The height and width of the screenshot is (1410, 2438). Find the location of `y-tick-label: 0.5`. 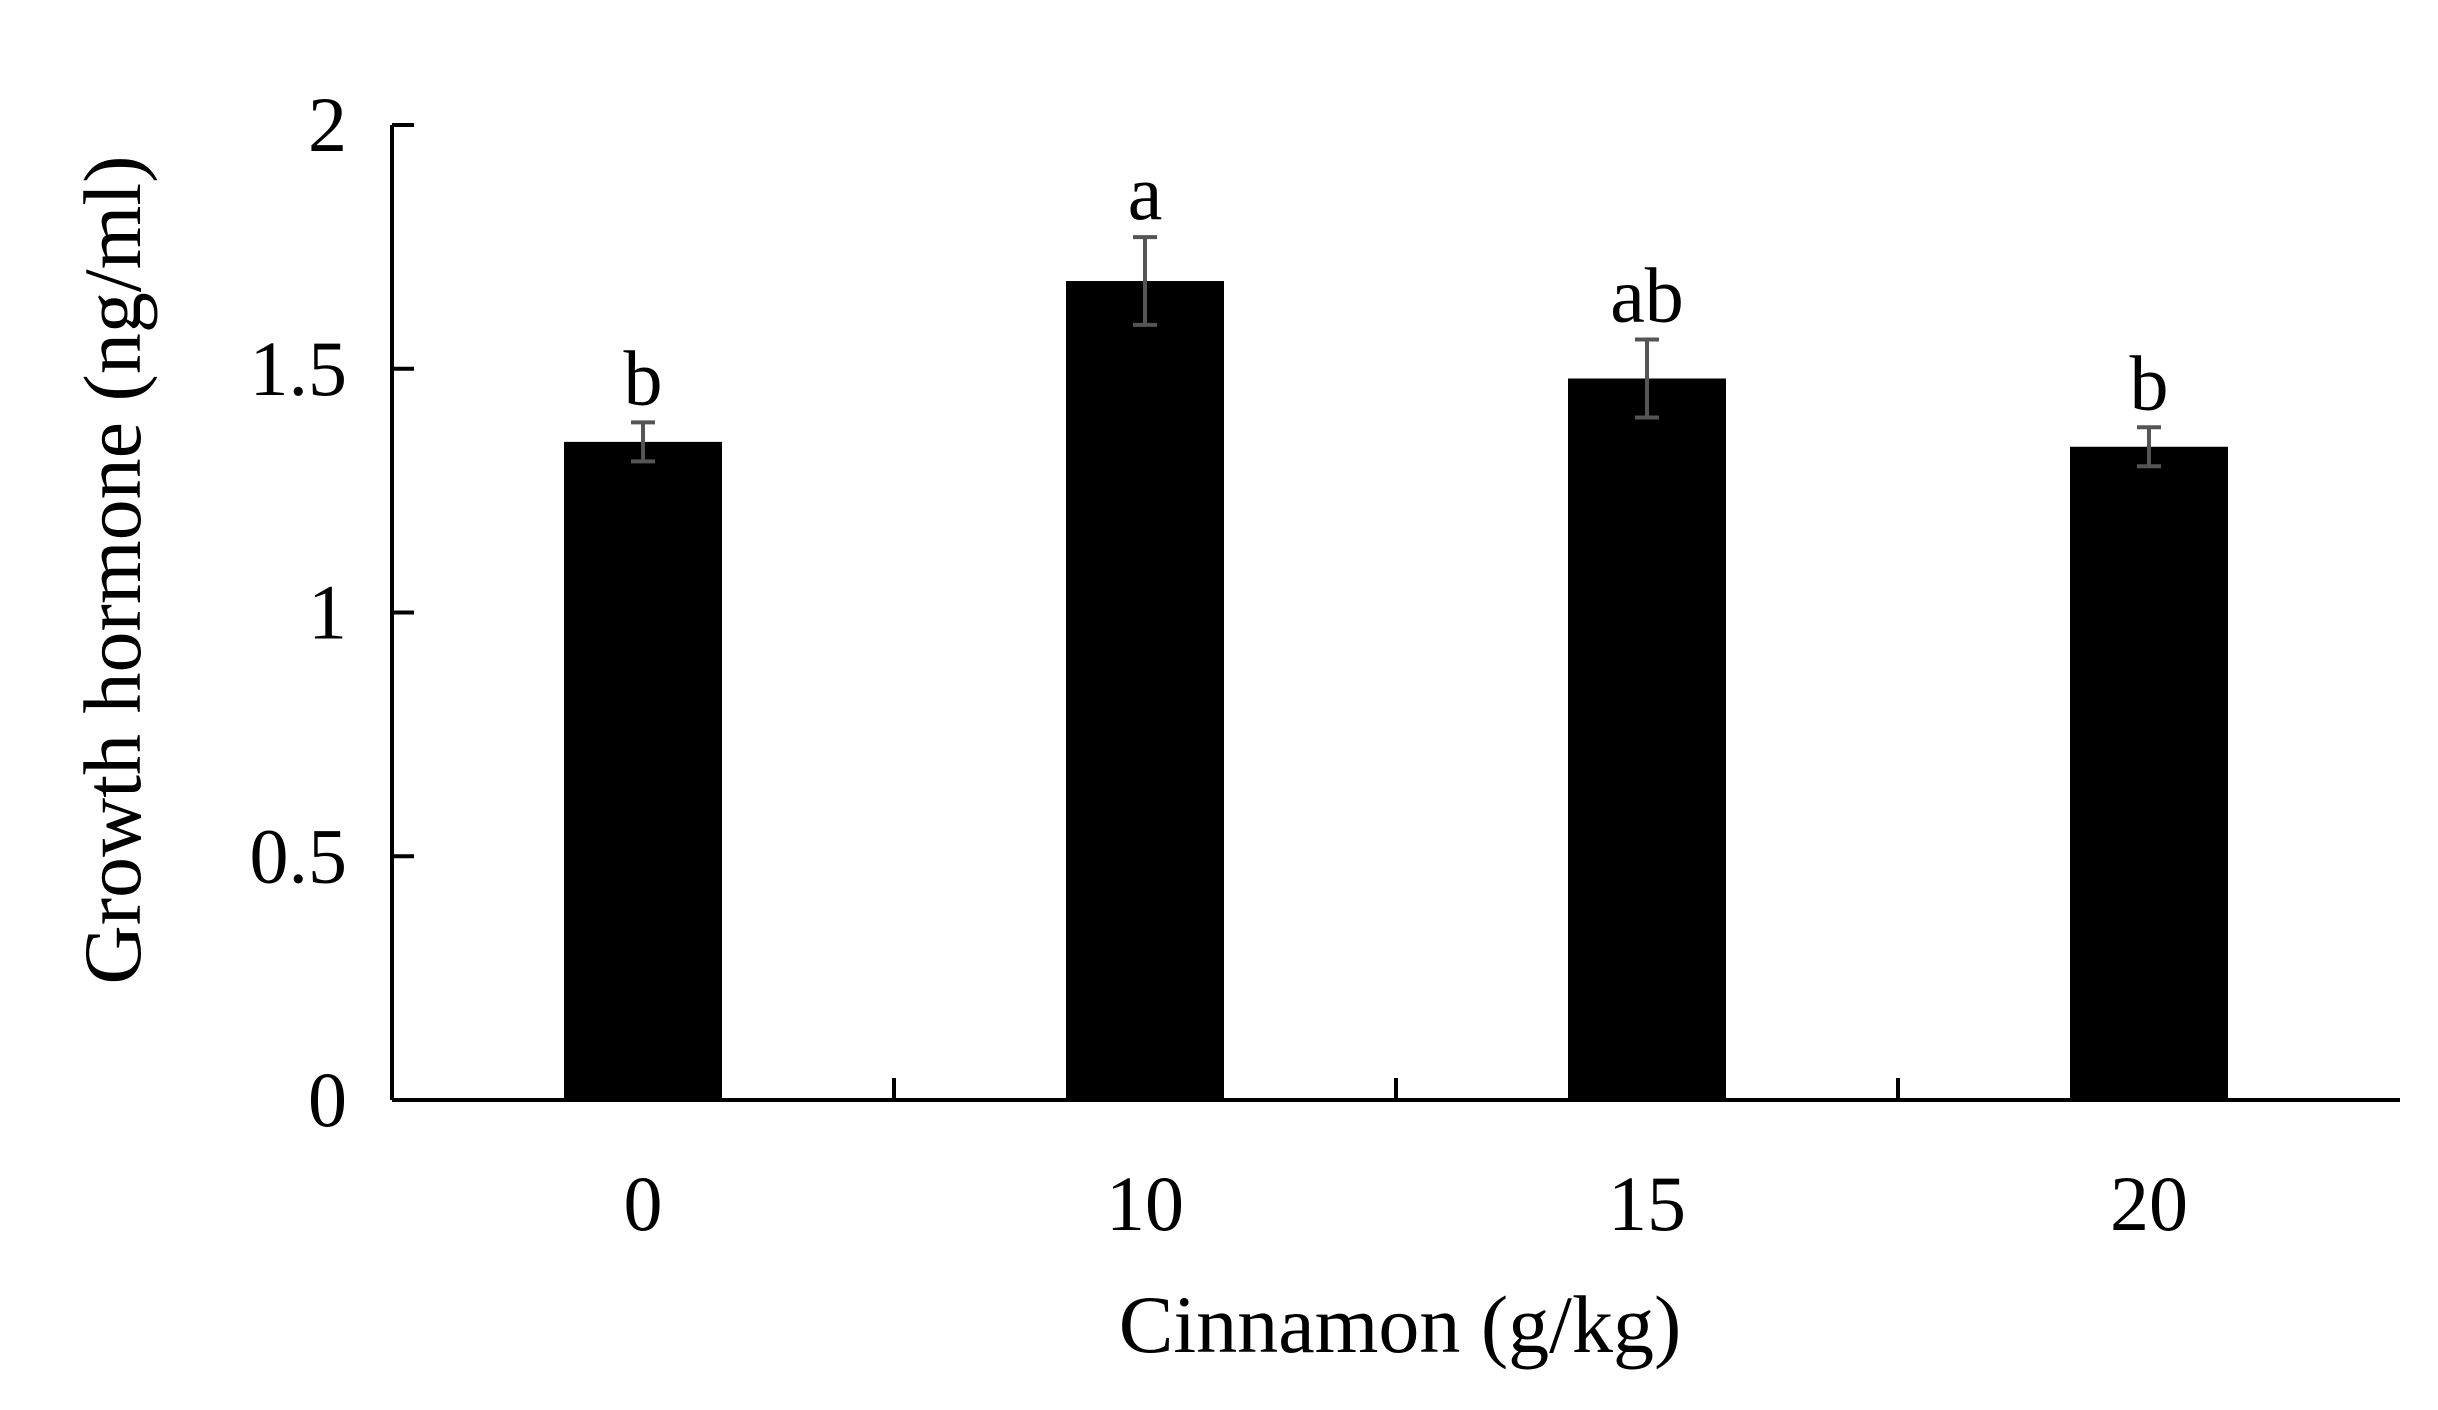

y-tick-label: 0.5 is located at coordinates (299, 855).